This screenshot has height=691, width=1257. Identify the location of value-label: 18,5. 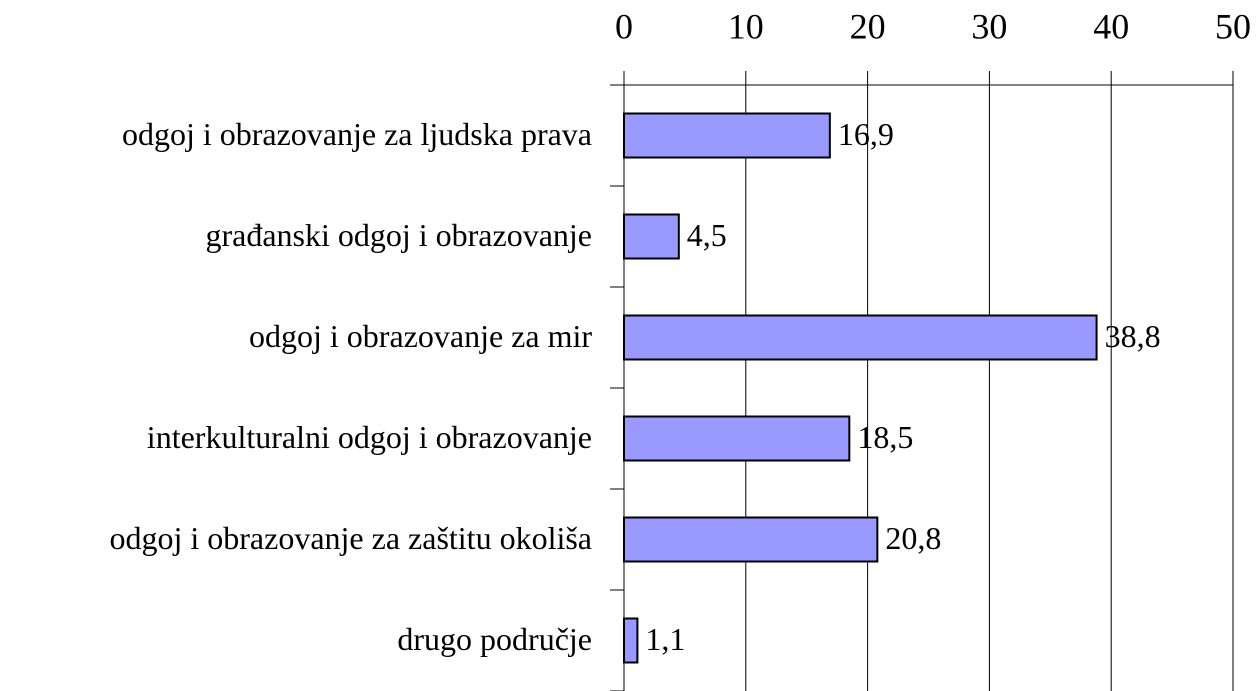
(885, 437).